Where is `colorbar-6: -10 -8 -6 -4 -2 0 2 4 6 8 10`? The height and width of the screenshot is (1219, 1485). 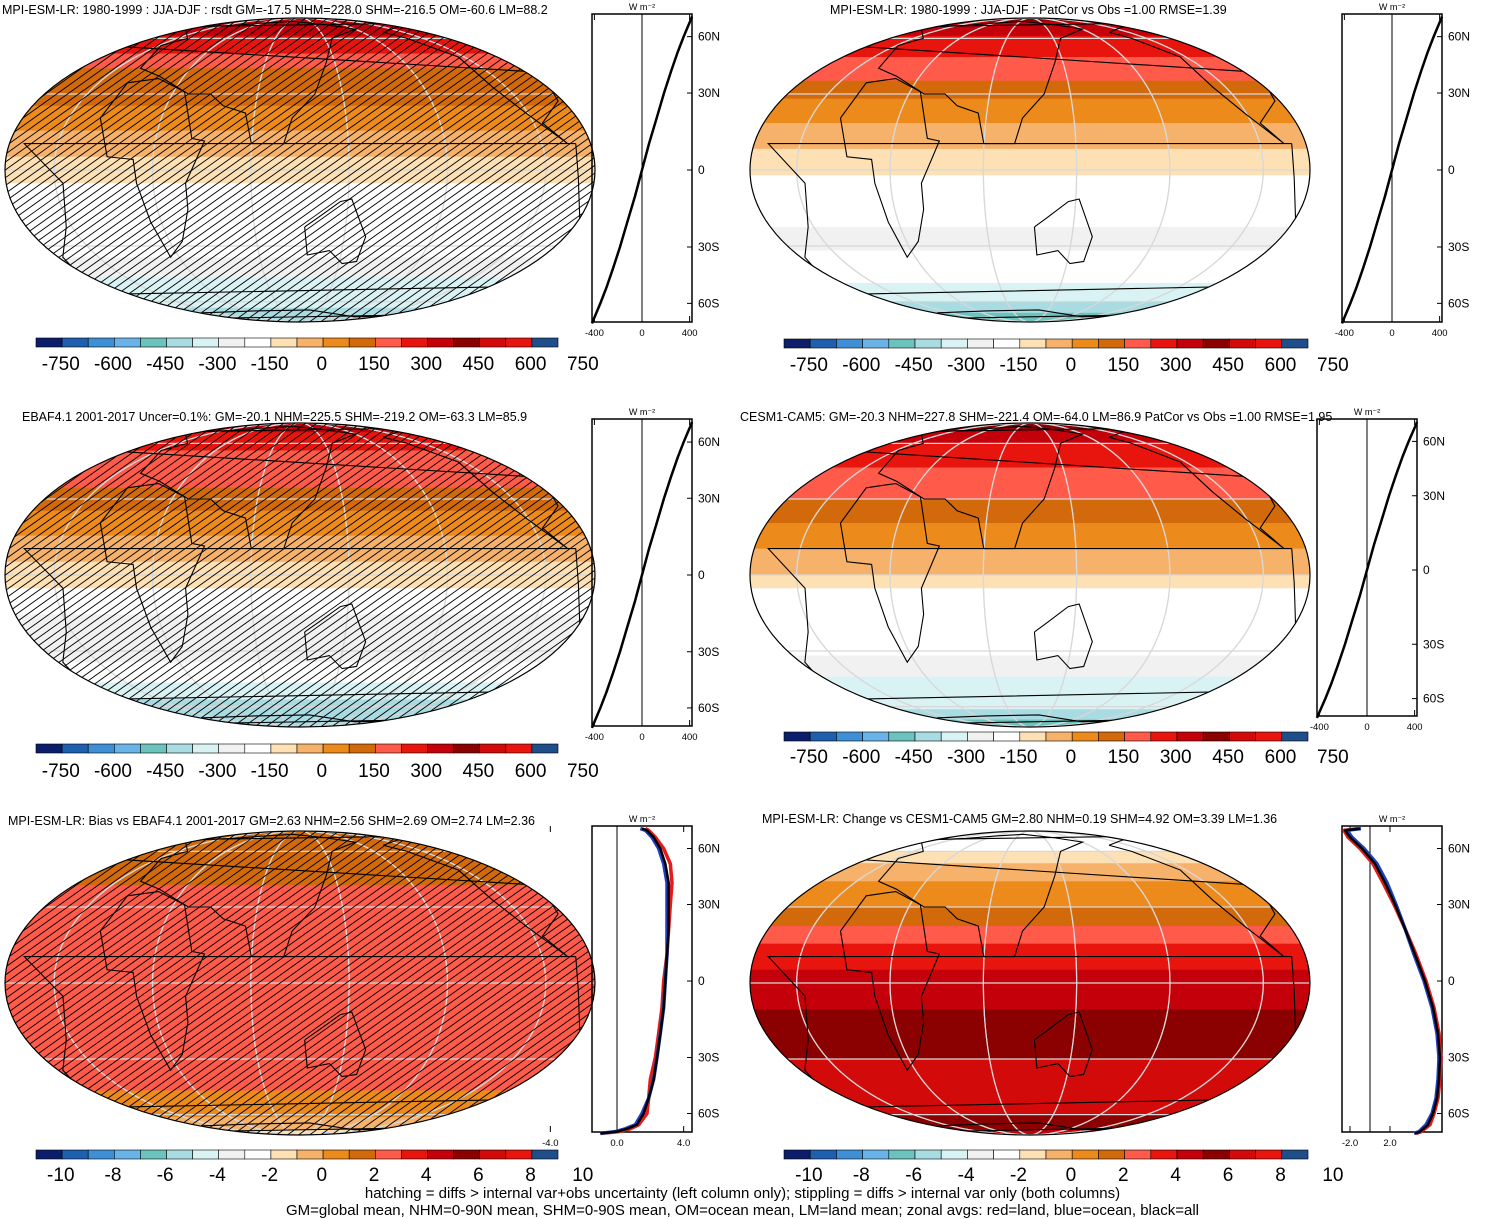 colorbar-6: -10 -8 -6 -4 -2 0 2 4 6 8 10 is located at coordinates (1063, 1167).